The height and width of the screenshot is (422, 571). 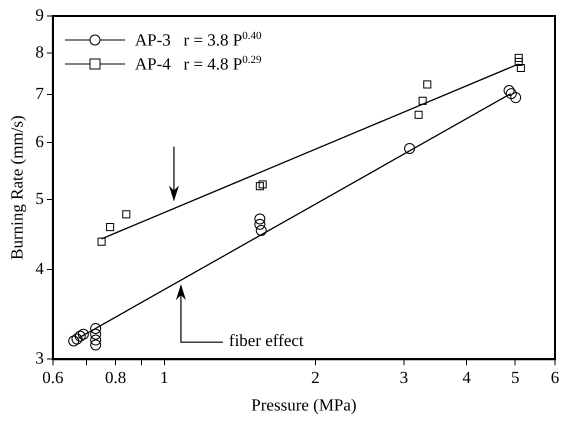 I want to click on y-tick-label: 5, so click(x=39, y=198).